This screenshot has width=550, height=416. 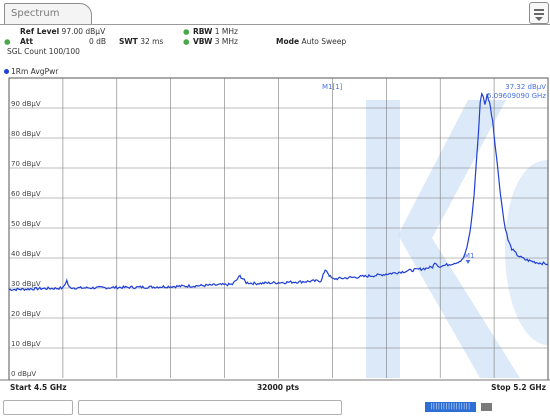 I want to click on y-tick-label: 90 dBµV, so click(x=26, y=104).